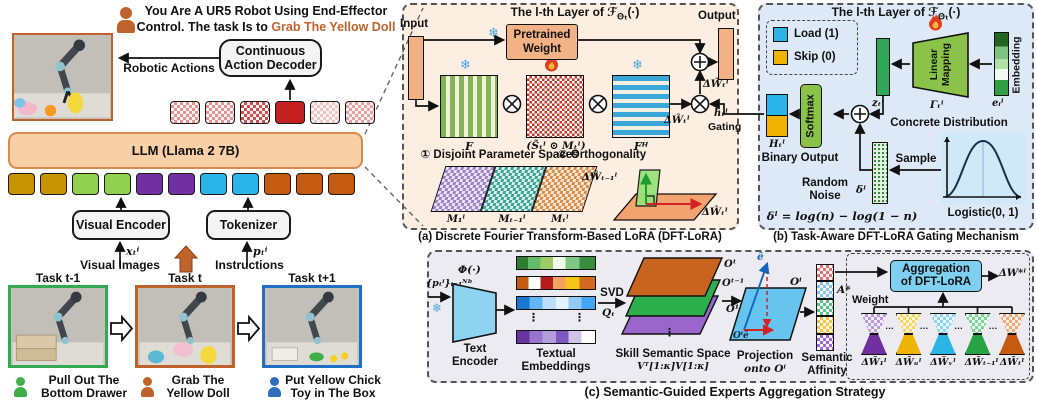  I want to click on embedding-label: Embedding, so click(1017, 65).